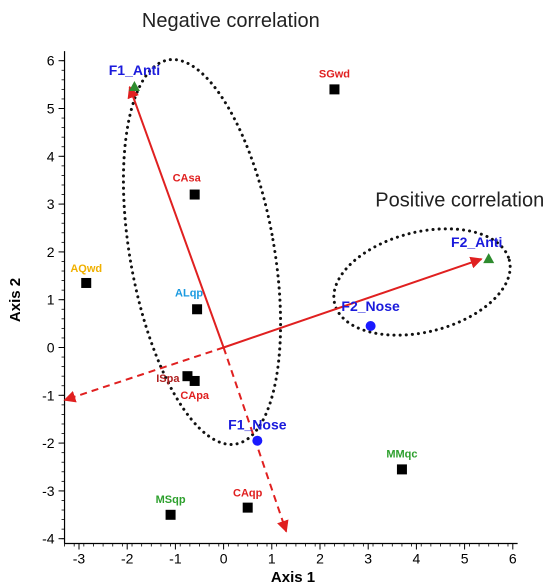 This screenshot has width=556, height=587. Describe the element at coordinates (370, 325) in the screenshot. I see `point-f2-nose` at that location.